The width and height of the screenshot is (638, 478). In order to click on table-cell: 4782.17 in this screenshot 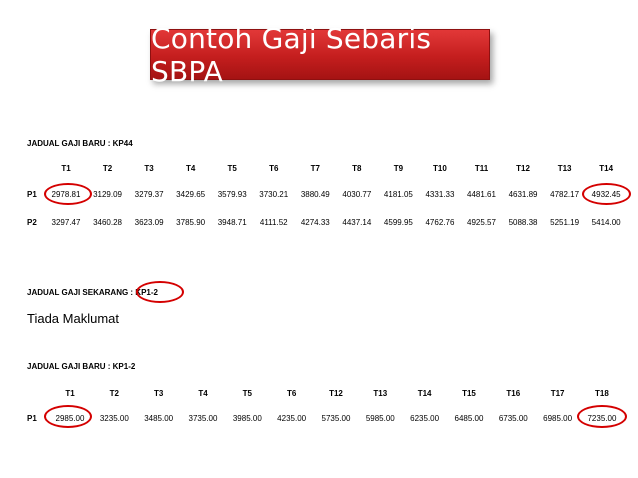, I will do `click(565, 194)`.